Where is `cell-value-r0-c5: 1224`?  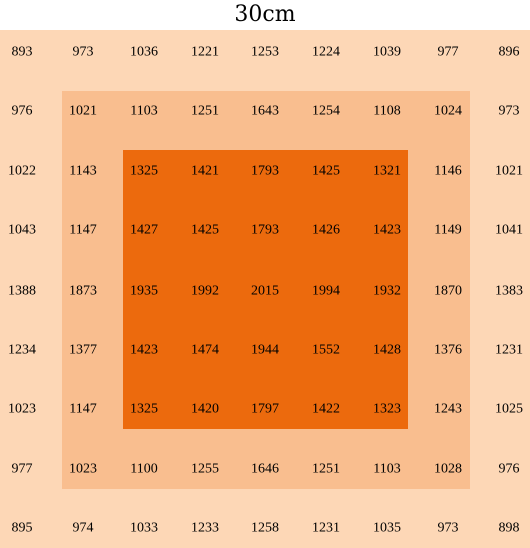 cell-value-r0-c5: 1224 is located at coordinates (326, 52).